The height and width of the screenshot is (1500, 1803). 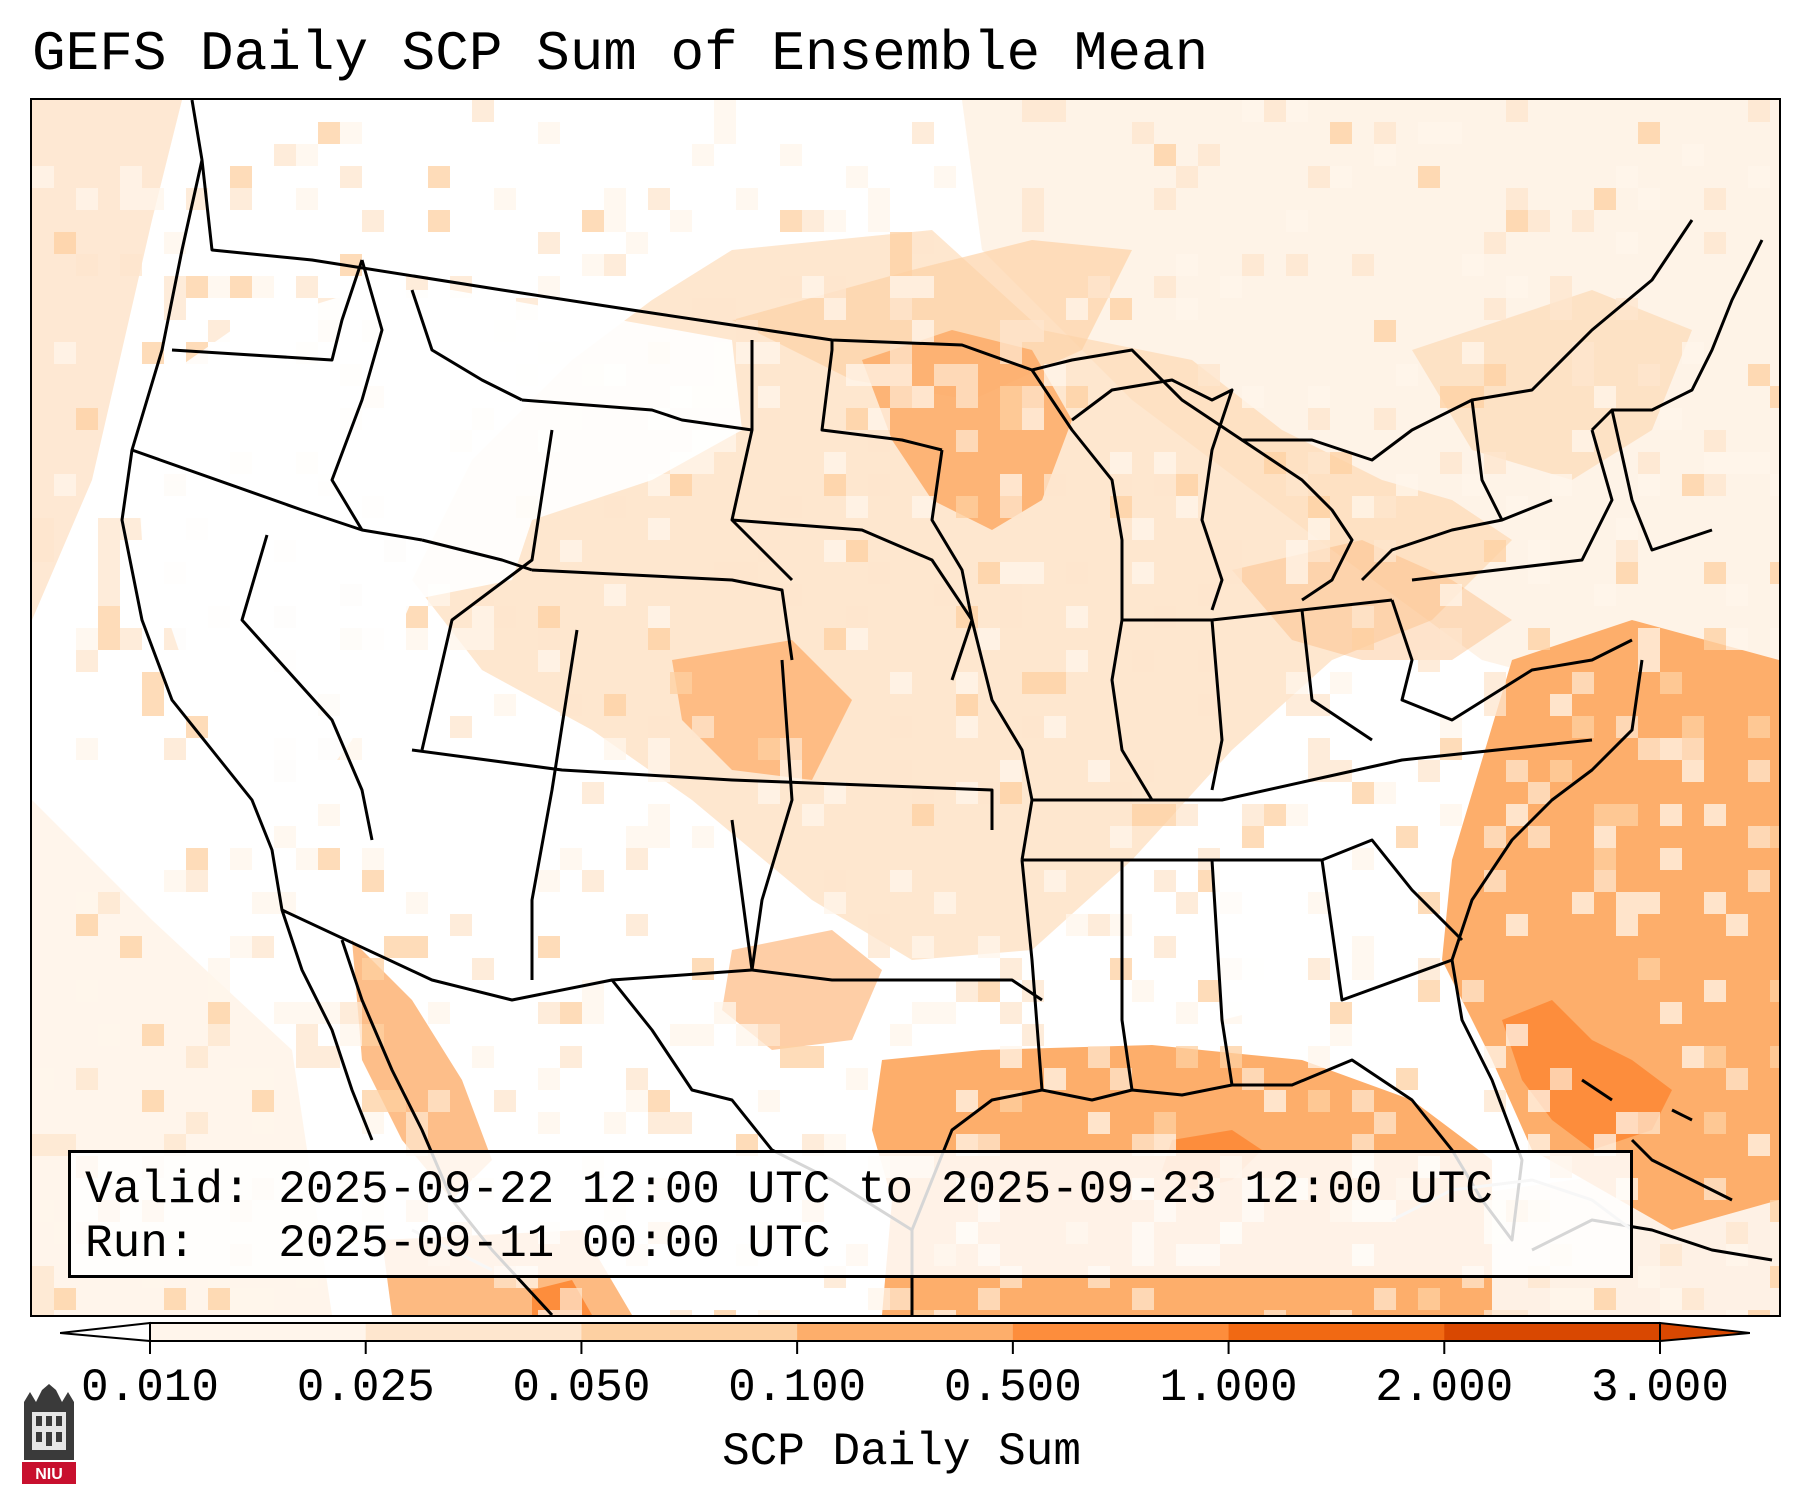 What do you see at coordinates (1660, 1388) in the screenshot?
I see `colorbar-tick-label: 3.000` at bounding box center [1660, 1388].